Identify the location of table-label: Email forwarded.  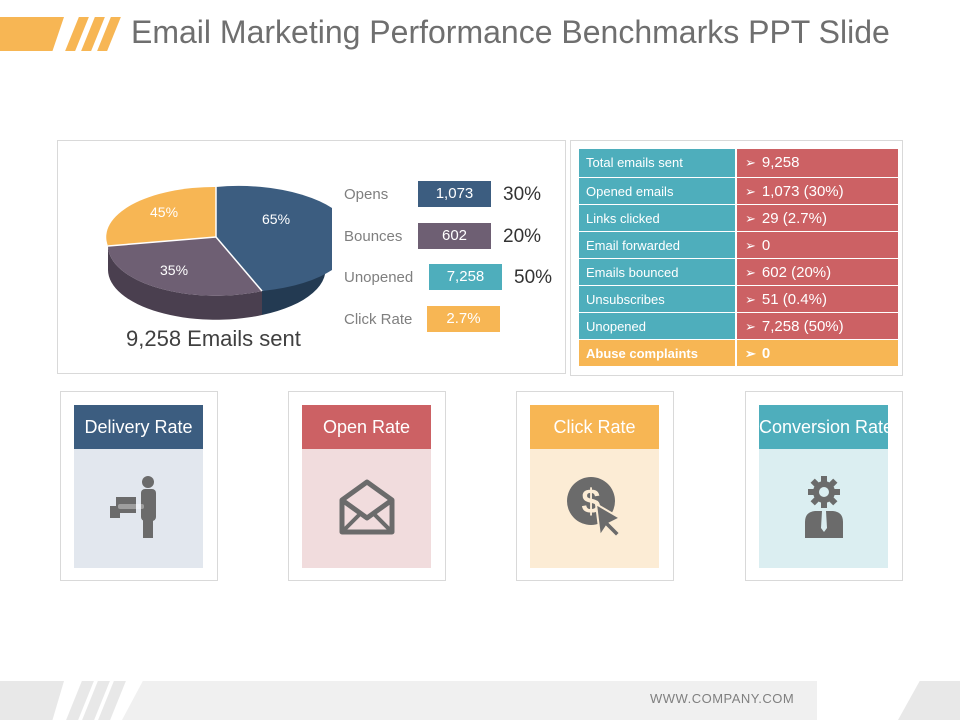
(658, 245).